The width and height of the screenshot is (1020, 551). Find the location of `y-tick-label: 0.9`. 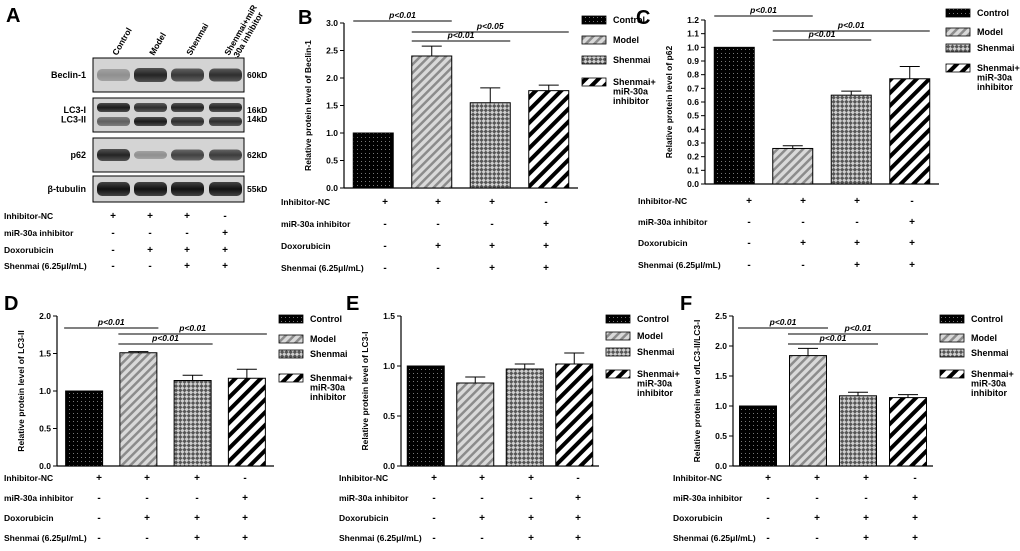

y-tick-label: 0.9 is located at coordinates (693, 61).